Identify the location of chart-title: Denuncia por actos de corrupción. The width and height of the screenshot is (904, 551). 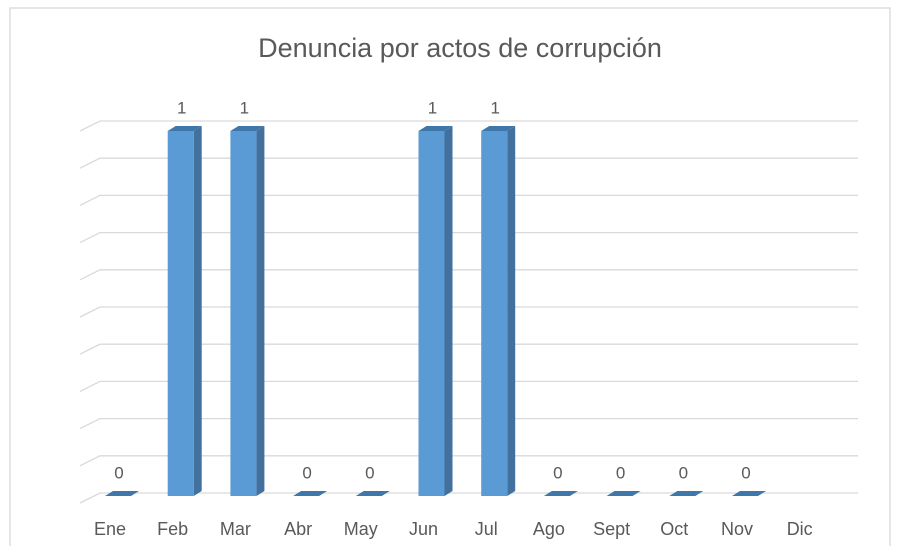
(460, 48).